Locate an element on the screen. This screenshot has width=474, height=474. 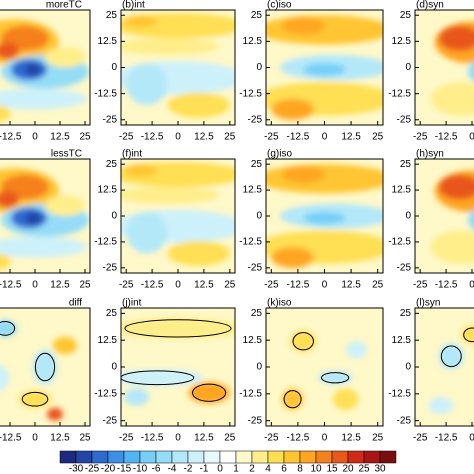
panel-title: (c)iso is located at coordinates (279, 5).